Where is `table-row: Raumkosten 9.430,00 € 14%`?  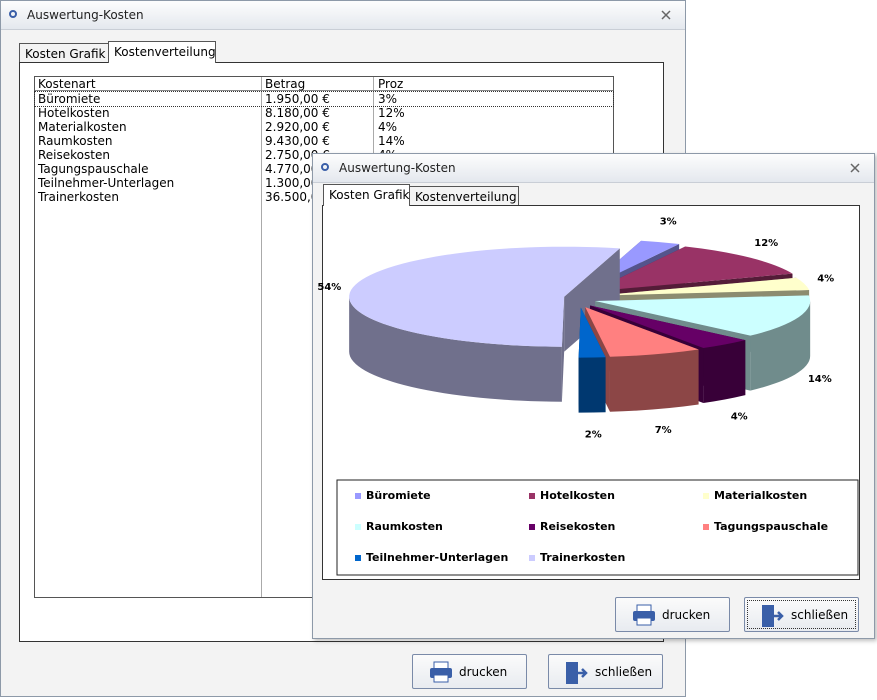
table-row: Raumkosten 9.430,00 € 14% is located at coordinates (324, 141).